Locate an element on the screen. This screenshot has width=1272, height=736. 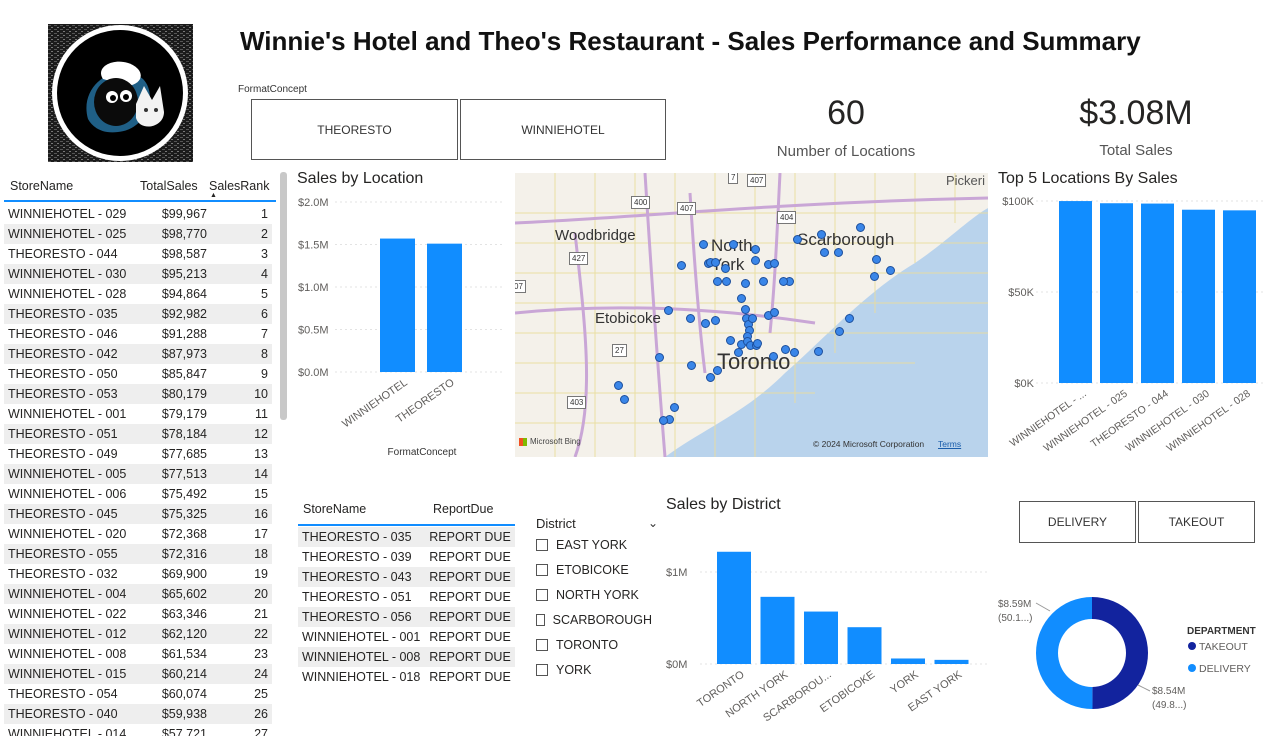
table-row: THEORESTO - 043 REPORT DUE is located at coordinates (406, 577).